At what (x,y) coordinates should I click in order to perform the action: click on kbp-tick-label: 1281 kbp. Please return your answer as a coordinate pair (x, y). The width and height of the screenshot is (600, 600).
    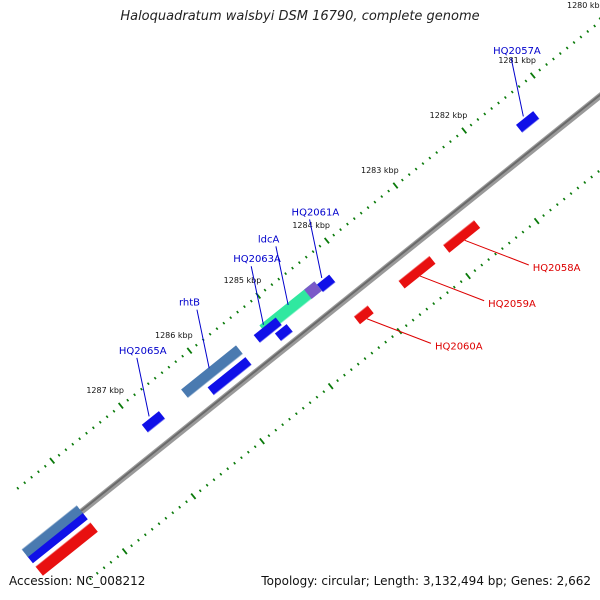
    Looking at the image, I should click on (517, 60).